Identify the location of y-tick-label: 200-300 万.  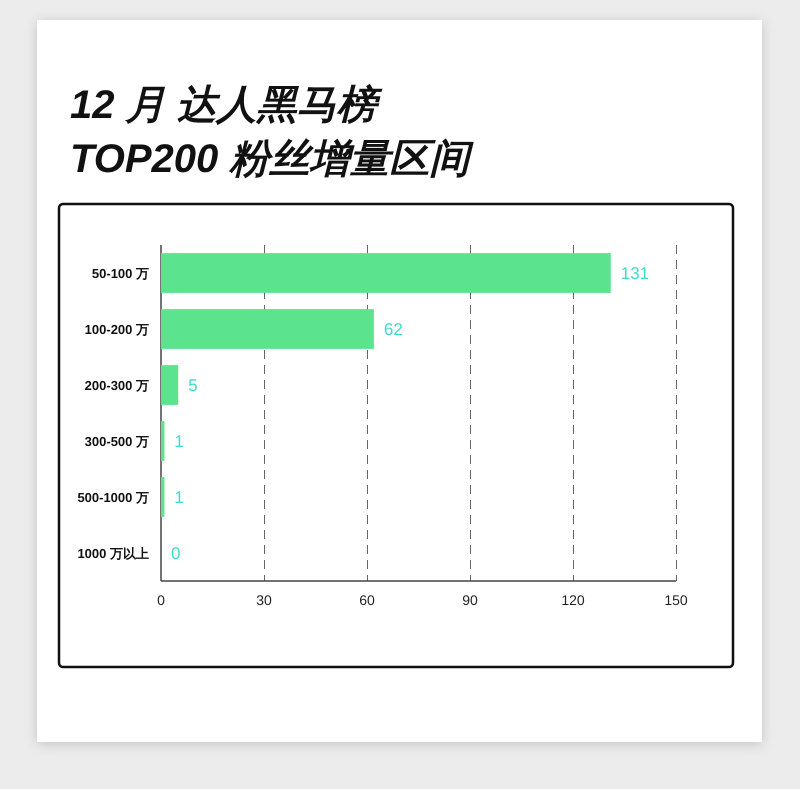
(116, 385).